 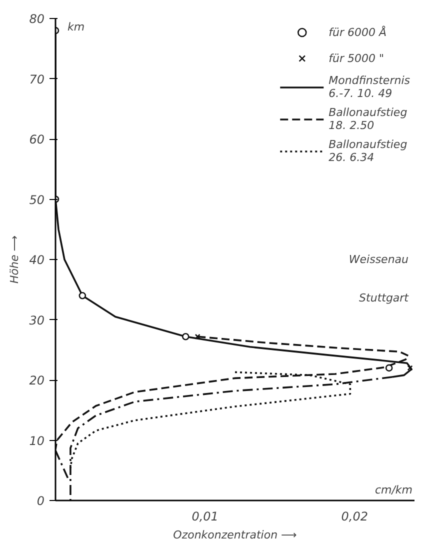 What do you see at coordinates (384, 298) in the screenshot?
I see `annotation: Stuttgart` at bounding box center [384, 298].